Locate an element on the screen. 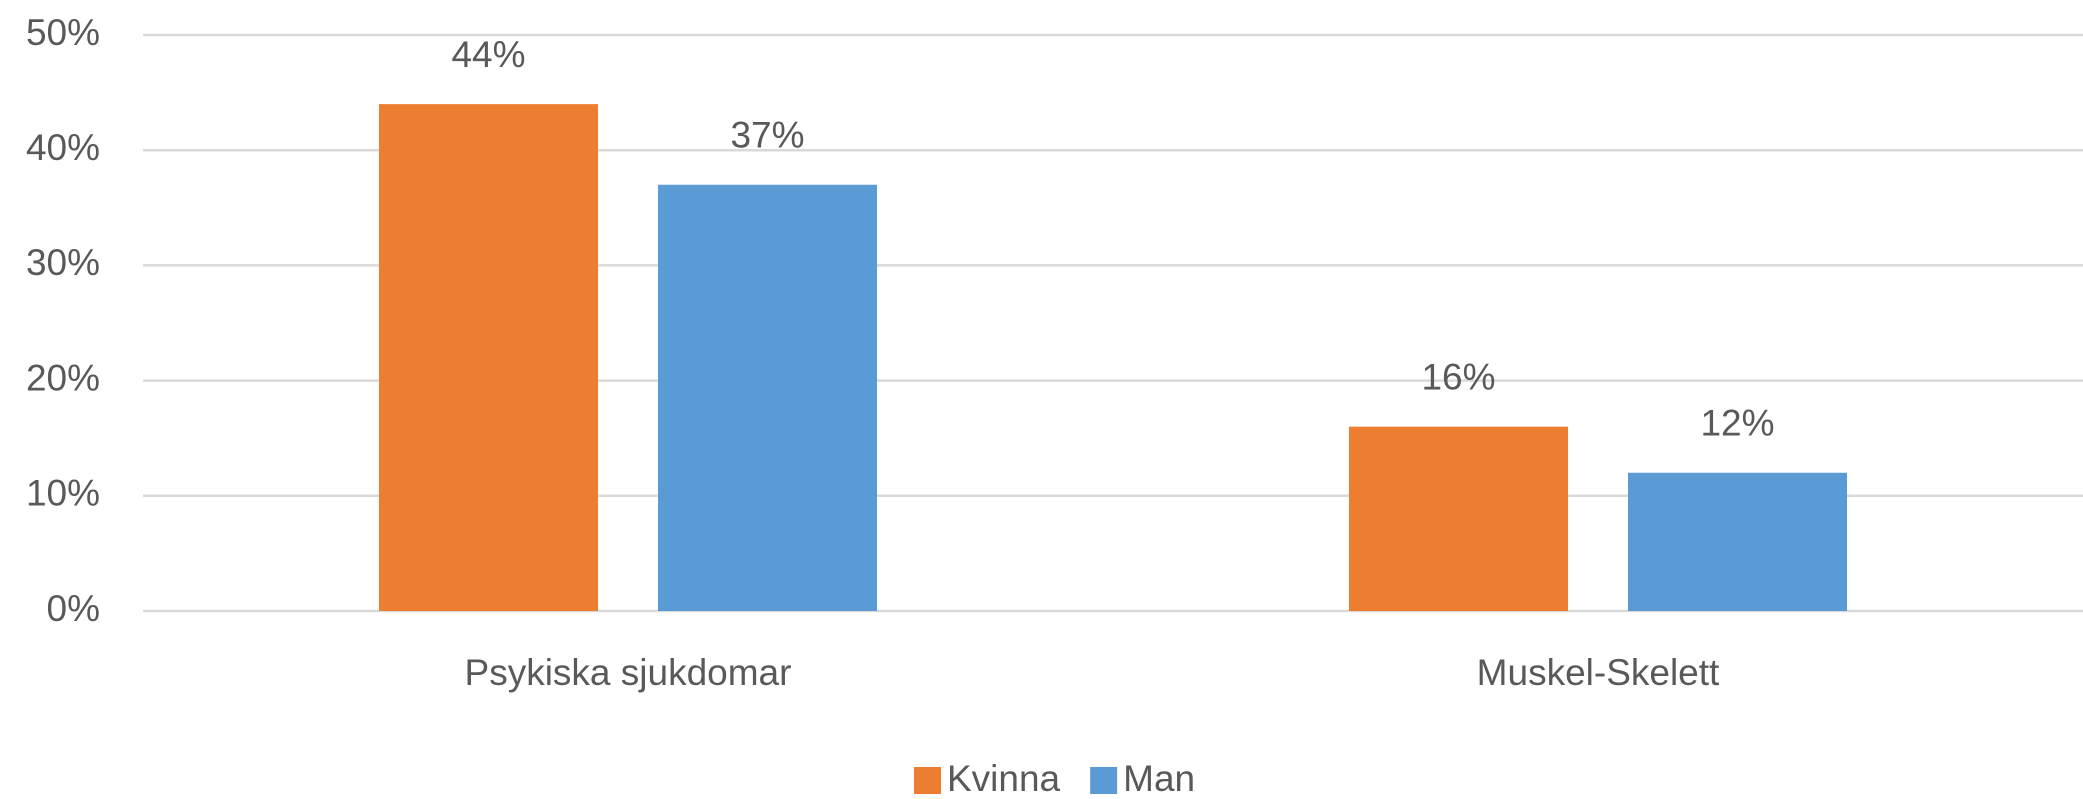  y-tick-label: 40% is located at coordinates (63, 147).